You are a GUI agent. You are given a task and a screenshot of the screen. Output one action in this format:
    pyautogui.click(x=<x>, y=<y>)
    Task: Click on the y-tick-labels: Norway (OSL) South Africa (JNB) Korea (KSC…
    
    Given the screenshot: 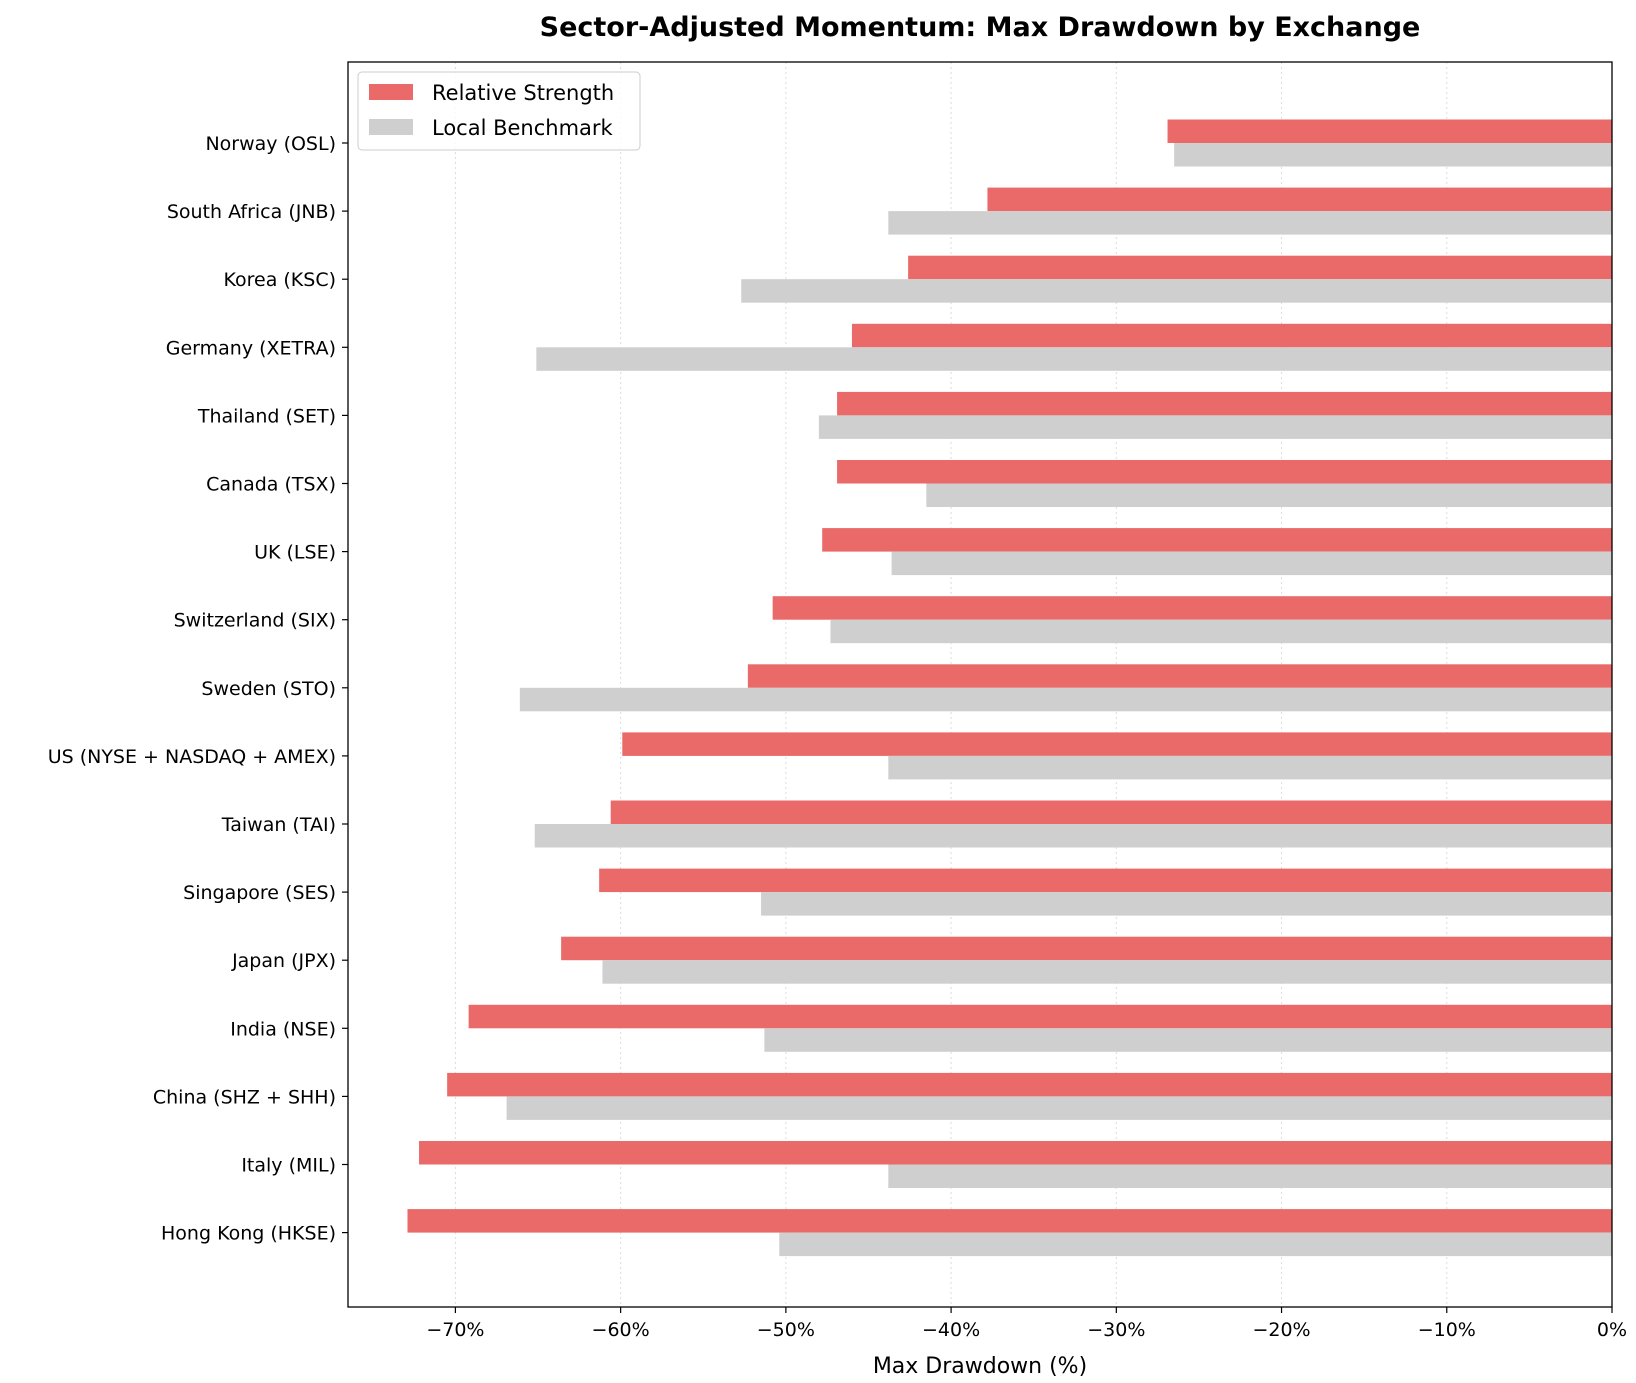 What is the action you would take?
    pyautogui.click(x=198, y=689)
    